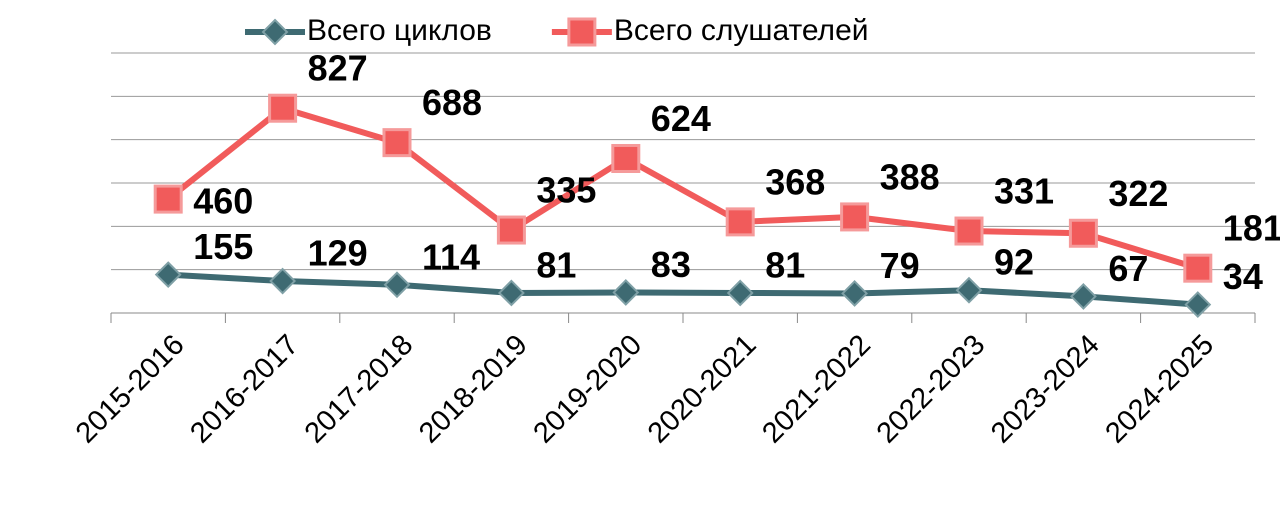 The width and height of the screenshot is (1280, 513). Describe the element at coordinates (1159, 389) in the screenshot. I see `x-tick-label: 2024-2025` at that location.